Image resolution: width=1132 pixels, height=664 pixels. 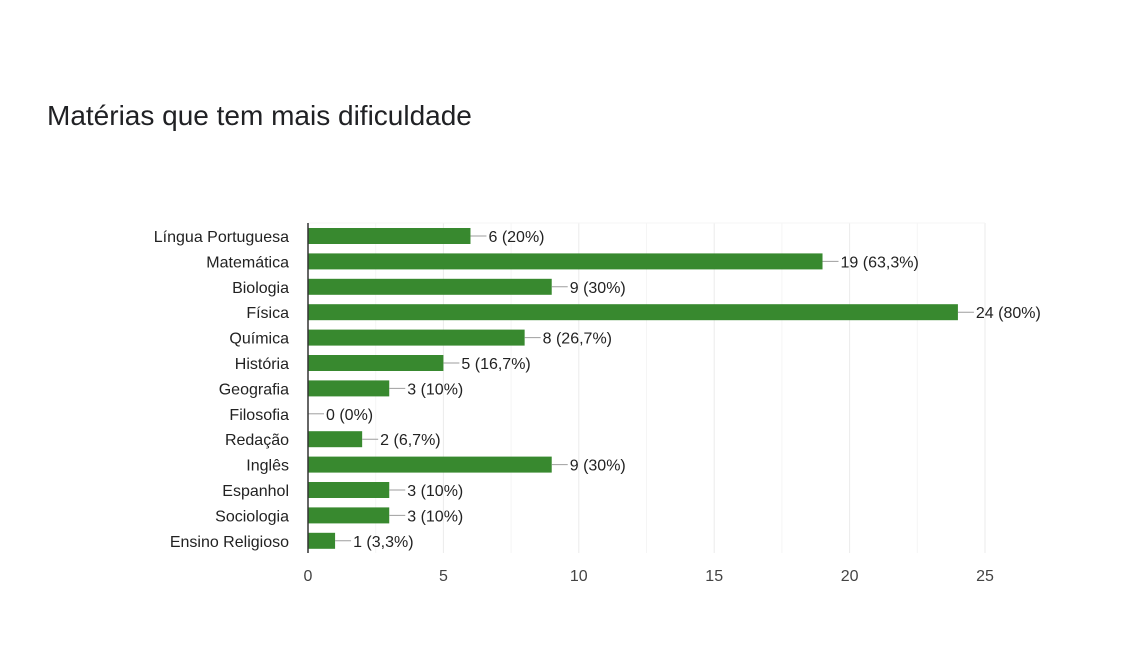 What do you see at coordinates (516, 237) in the screenshot?
I see `data-label: 6 (20%)` at bounding box center [516, 237].